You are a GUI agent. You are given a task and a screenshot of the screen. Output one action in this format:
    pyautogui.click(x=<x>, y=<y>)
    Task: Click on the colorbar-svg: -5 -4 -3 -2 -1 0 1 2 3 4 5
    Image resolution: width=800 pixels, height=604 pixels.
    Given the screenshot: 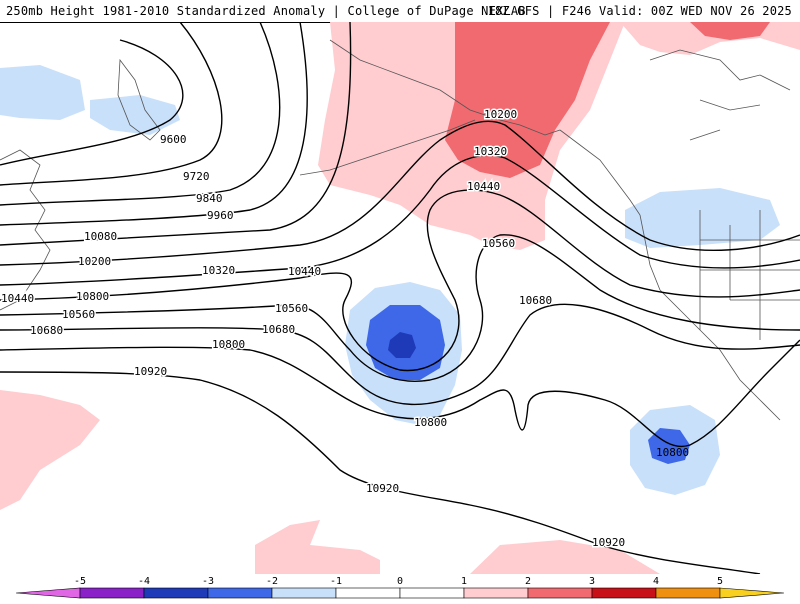 What is the action you would take?
    pyautogui.click(x=400, y=587)
    